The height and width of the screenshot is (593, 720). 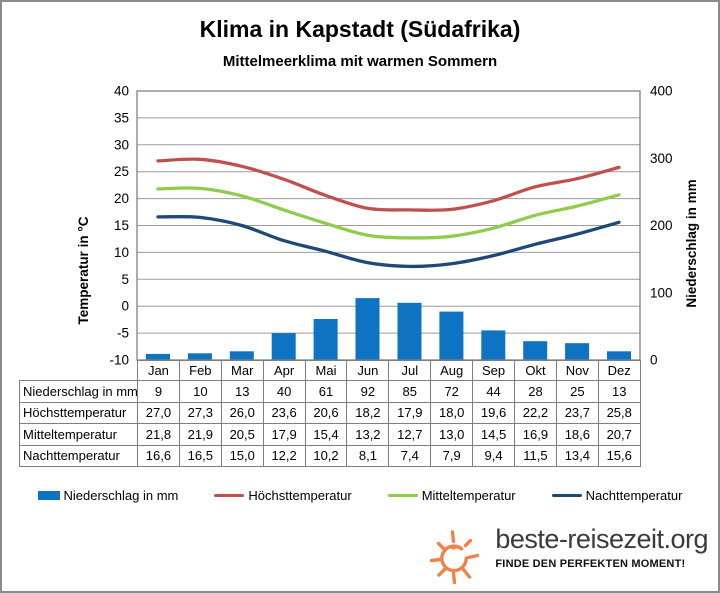 What do you see at coordinates (48, 495) in the screenshot?
I see `legend-bar-swatch` at bounding box center [48, 495].